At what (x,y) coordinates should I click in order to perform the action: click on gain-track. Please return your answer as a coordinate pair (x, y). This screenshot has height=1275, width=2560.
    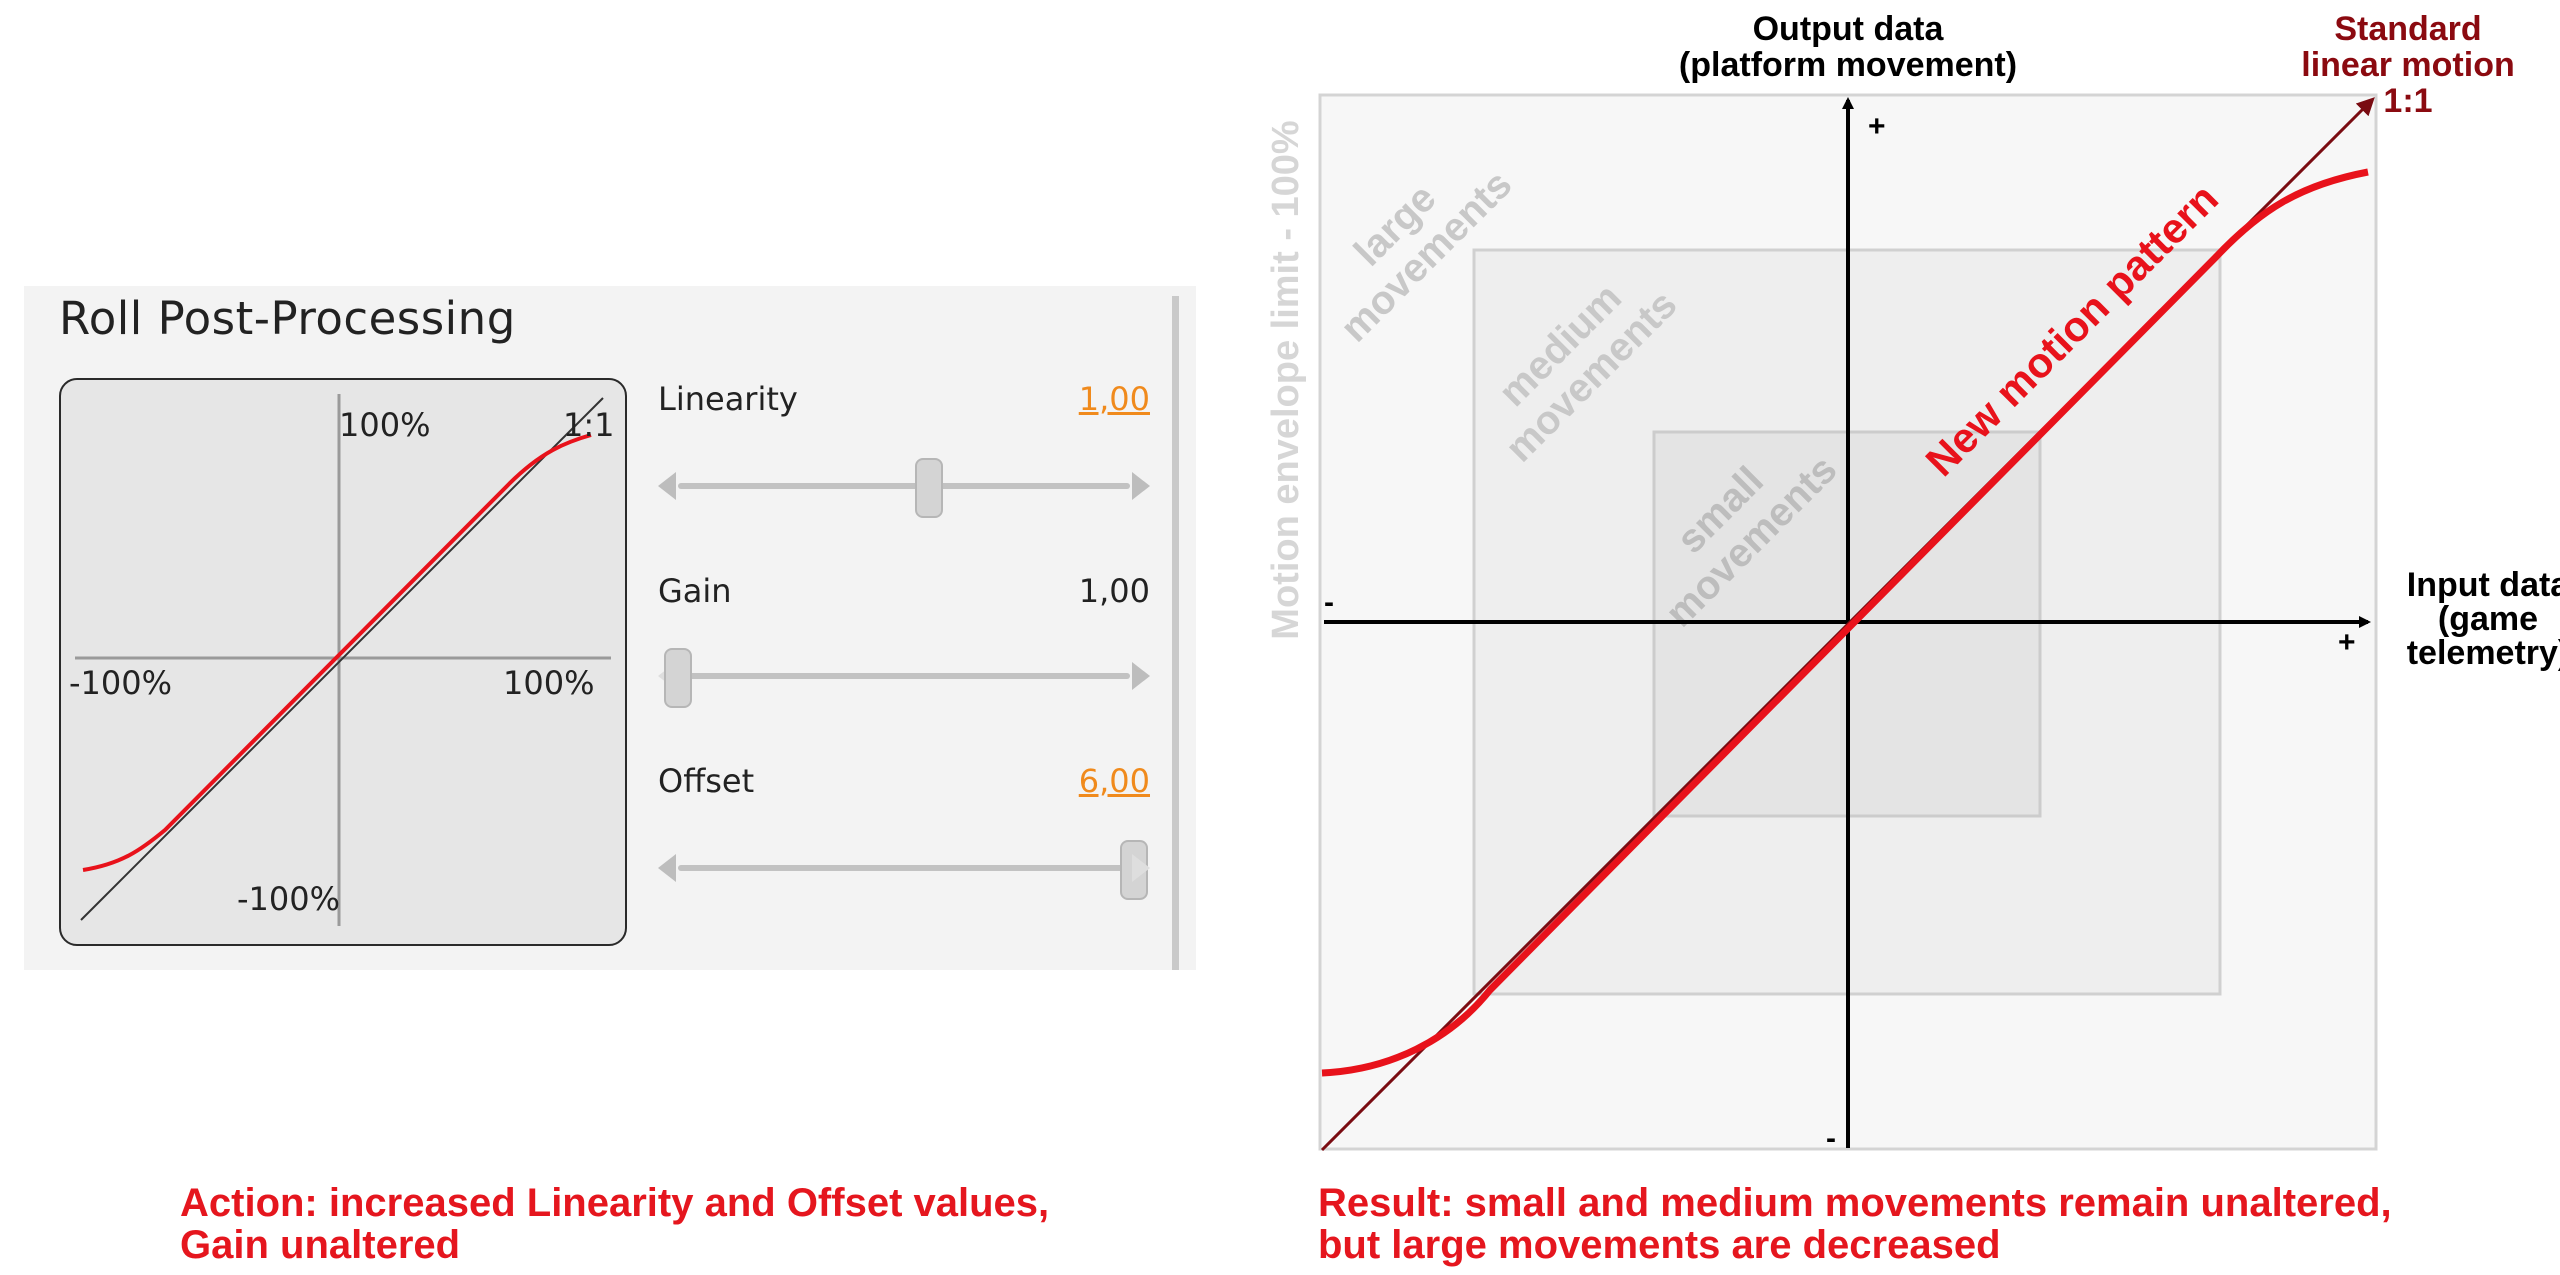
    Looking at the image, I should click on (904, 676).